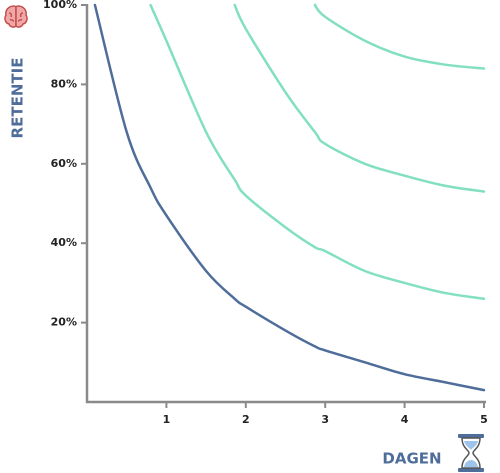 This screenshot has height=473, width=500. What do you see at coordinates (18, 98) in the screenshot?
I see `y-axis-title: RETENTIE` at bounding box center [18, 98].